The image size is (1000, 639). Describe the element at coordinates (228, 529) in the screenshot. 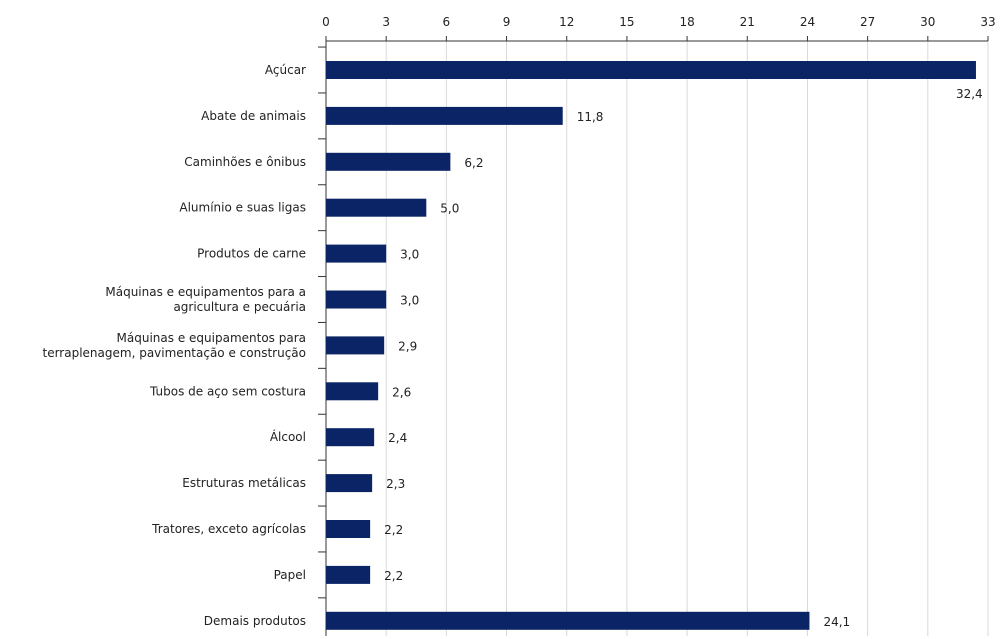

I see `category-label: Tratores, exceto agrícolas` at that location.